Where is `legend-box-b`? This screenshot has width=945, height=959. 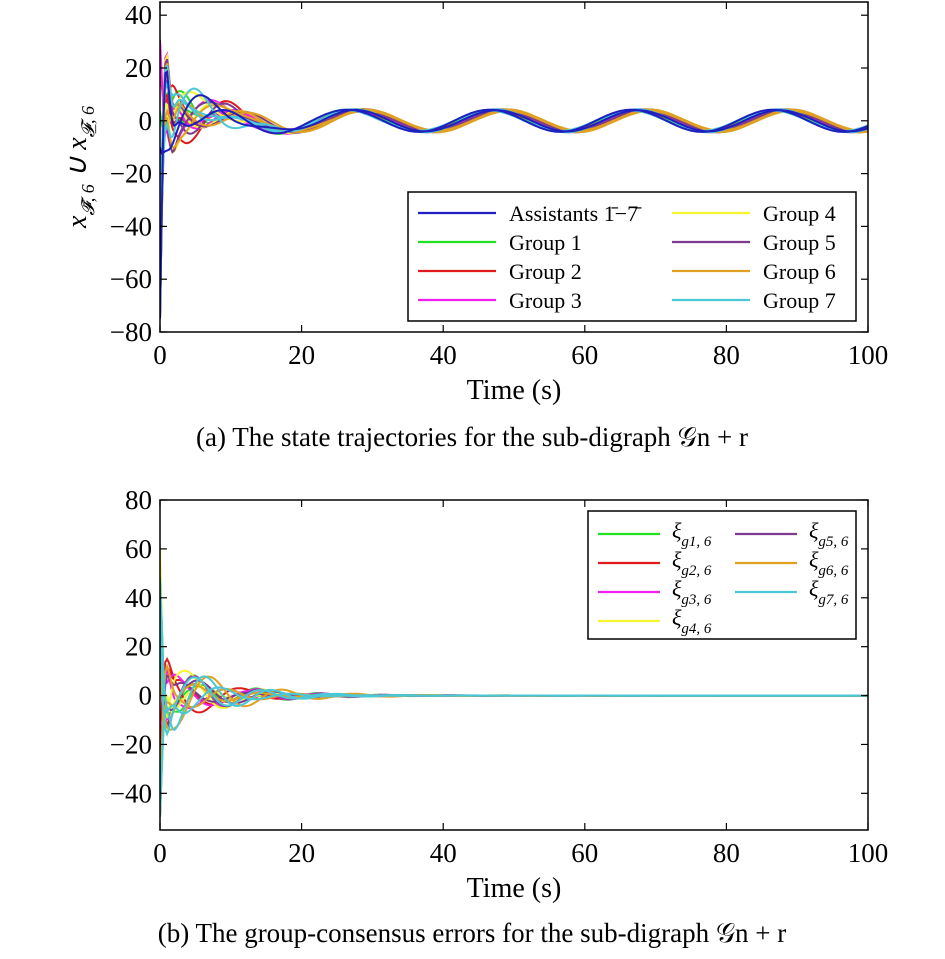
legend-box-b is located at coordinates (722, 575).